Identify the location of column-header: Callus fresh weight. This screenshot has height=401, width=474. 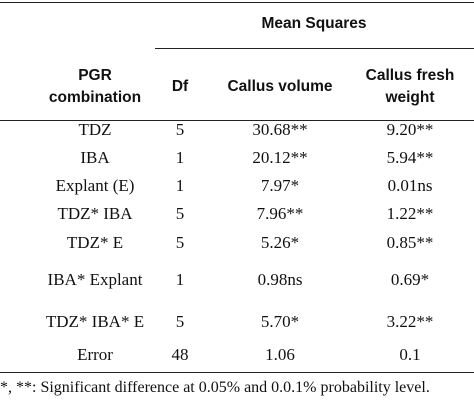
(410, 86).